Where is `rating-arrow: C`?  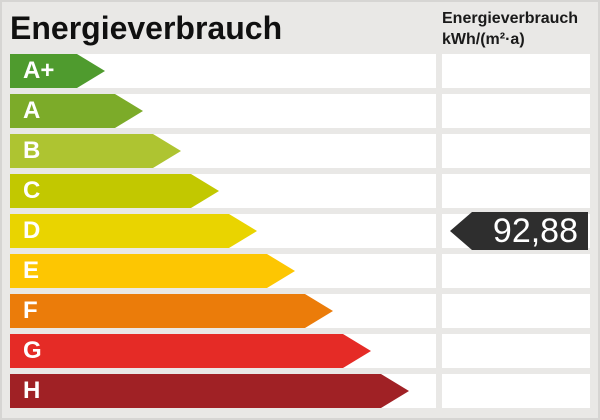
rating-arrow: C is located at coordinates (114, 191).